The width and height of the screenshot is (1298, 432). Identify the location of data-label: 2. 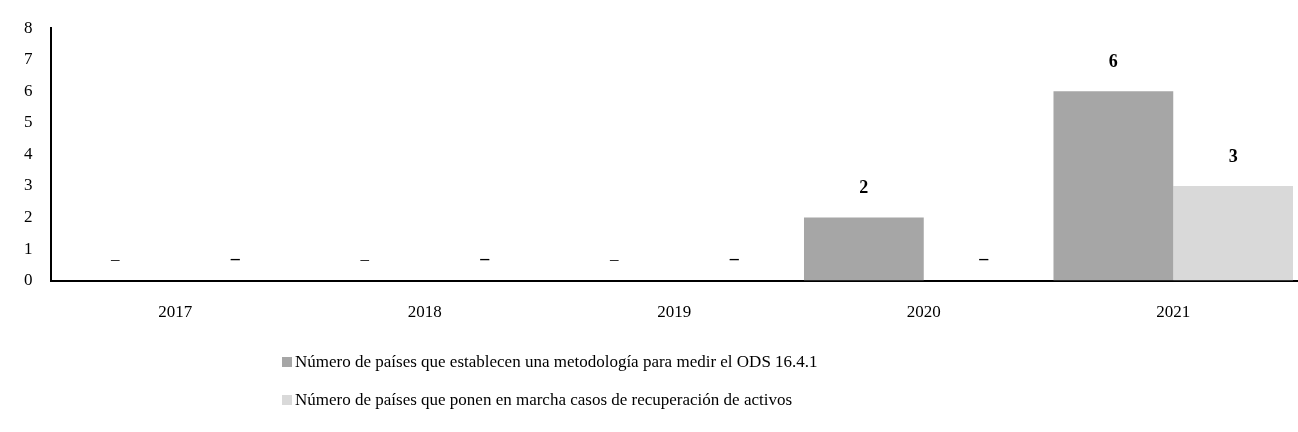
(864, 187).